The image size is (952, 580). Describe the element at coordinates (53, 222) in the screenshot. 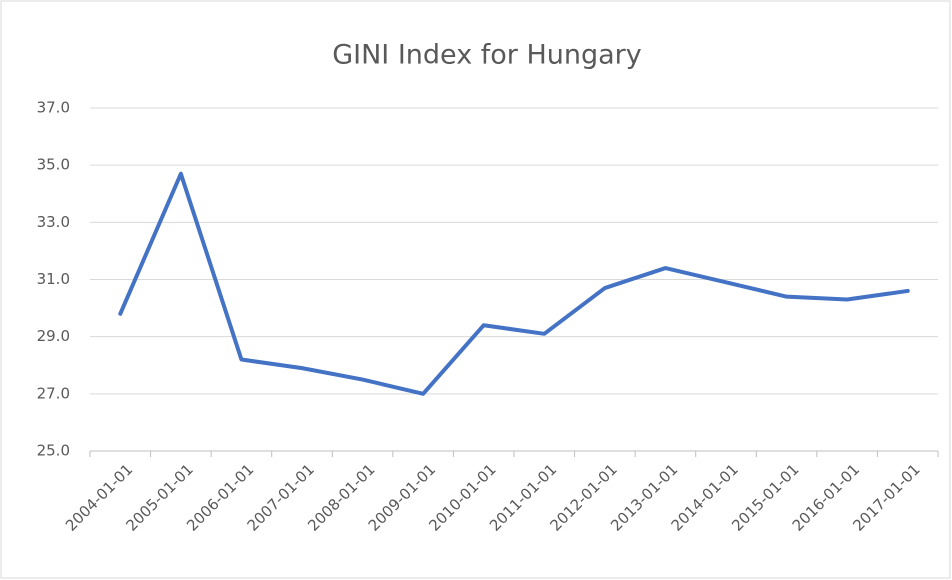

I see `y-tick-label: 33.0` at that location.